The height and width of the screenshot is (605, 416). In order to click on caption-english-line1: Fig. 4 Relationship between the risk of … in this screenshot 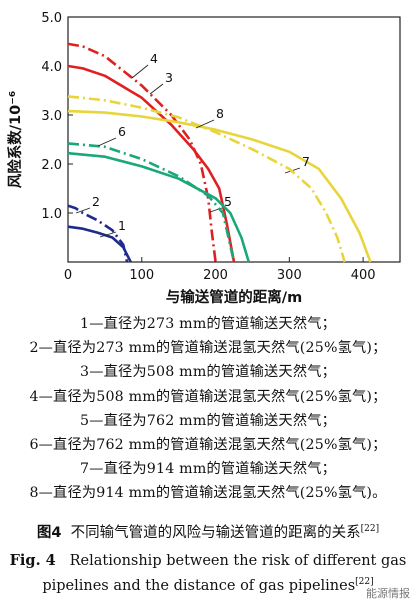, I will do `click(208, 560)`.